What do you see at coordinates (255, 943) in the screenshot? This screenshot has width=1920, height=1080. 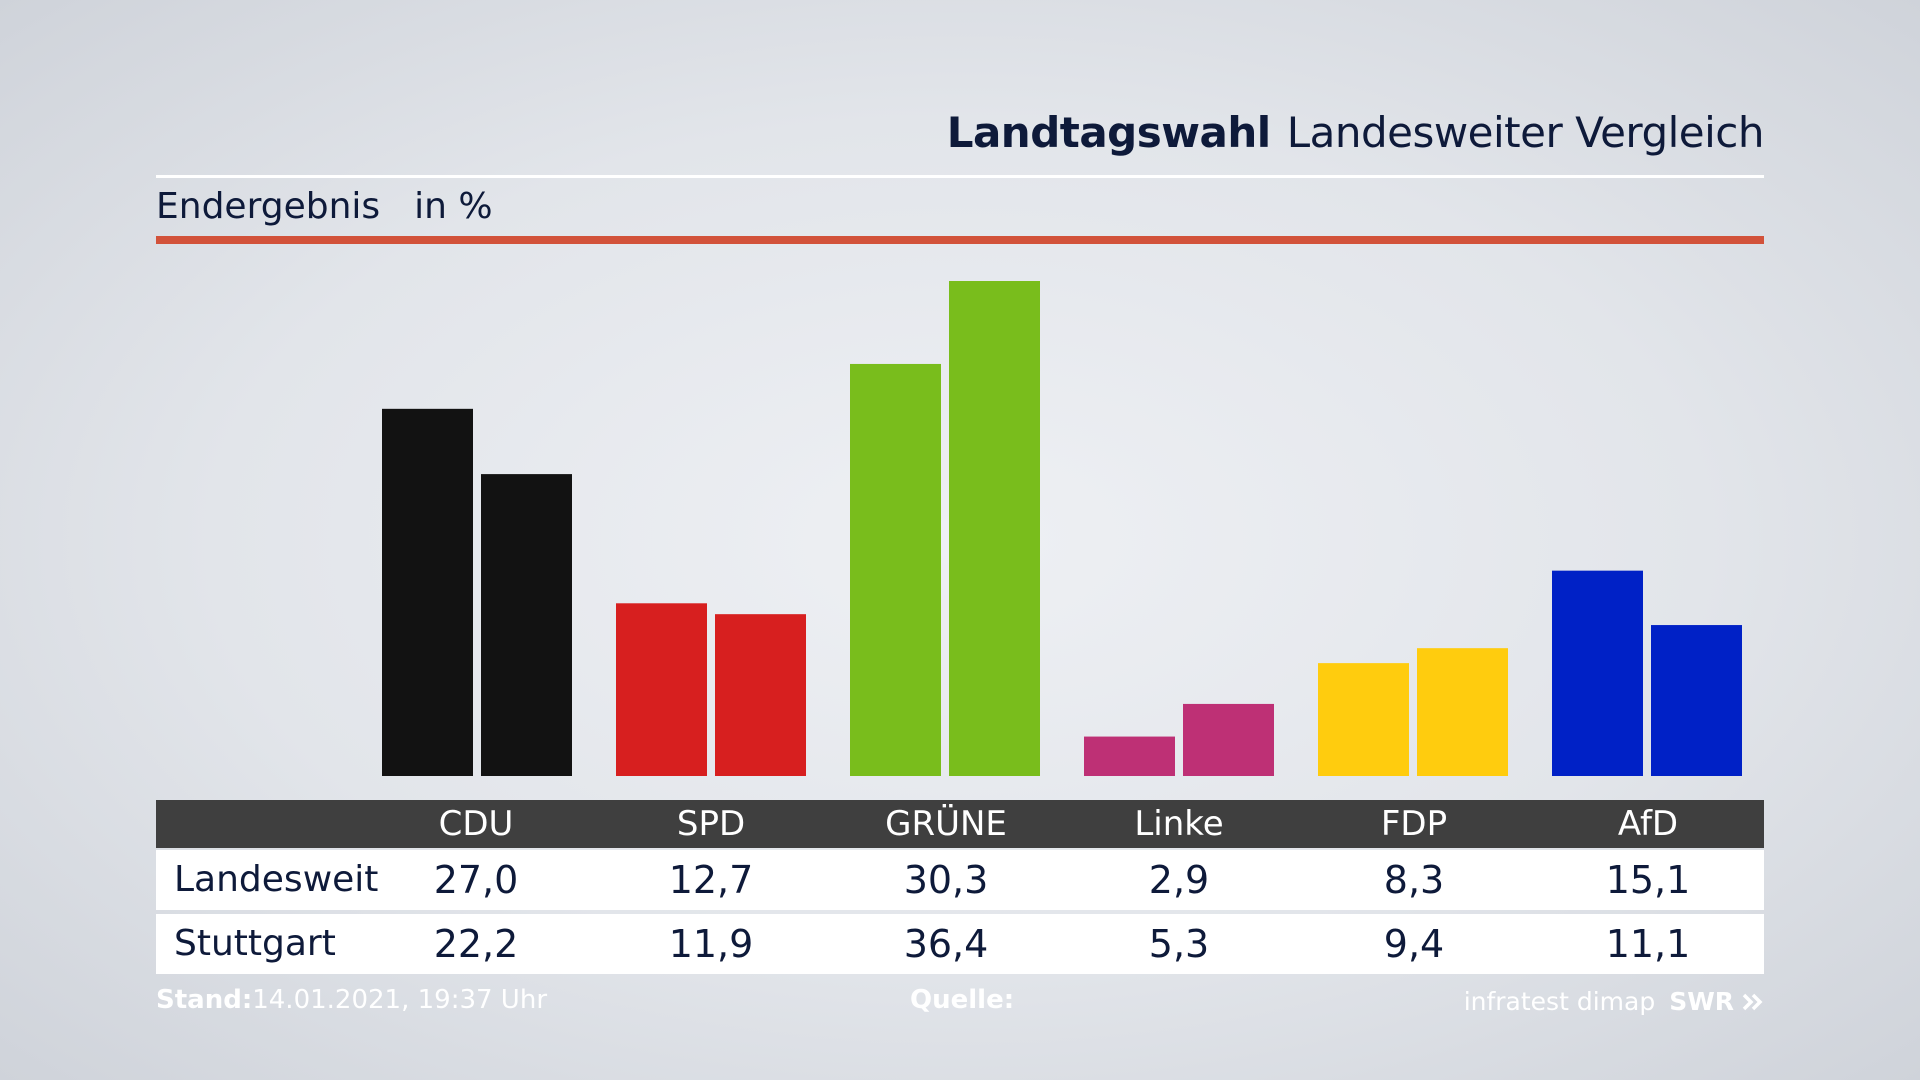 I see `row-label: Stuttgart` at bounding box center [255, 943].